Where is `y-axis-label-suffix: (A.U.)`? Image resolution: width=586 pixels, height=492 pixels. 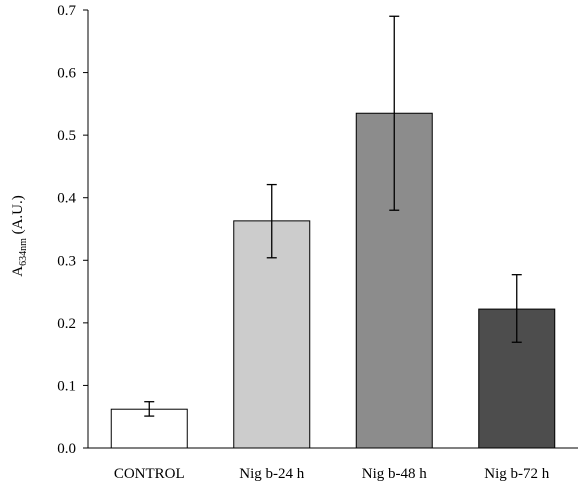 y-axis-label-suffix: (A.U.) is located at coordinates (18, 216).